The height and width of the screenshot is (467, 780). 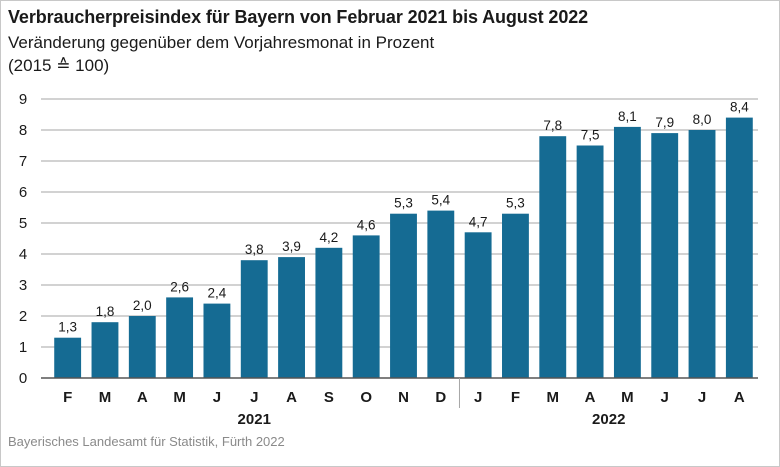 I want to click on data-label: 2,4, so click(x=217, y=293).